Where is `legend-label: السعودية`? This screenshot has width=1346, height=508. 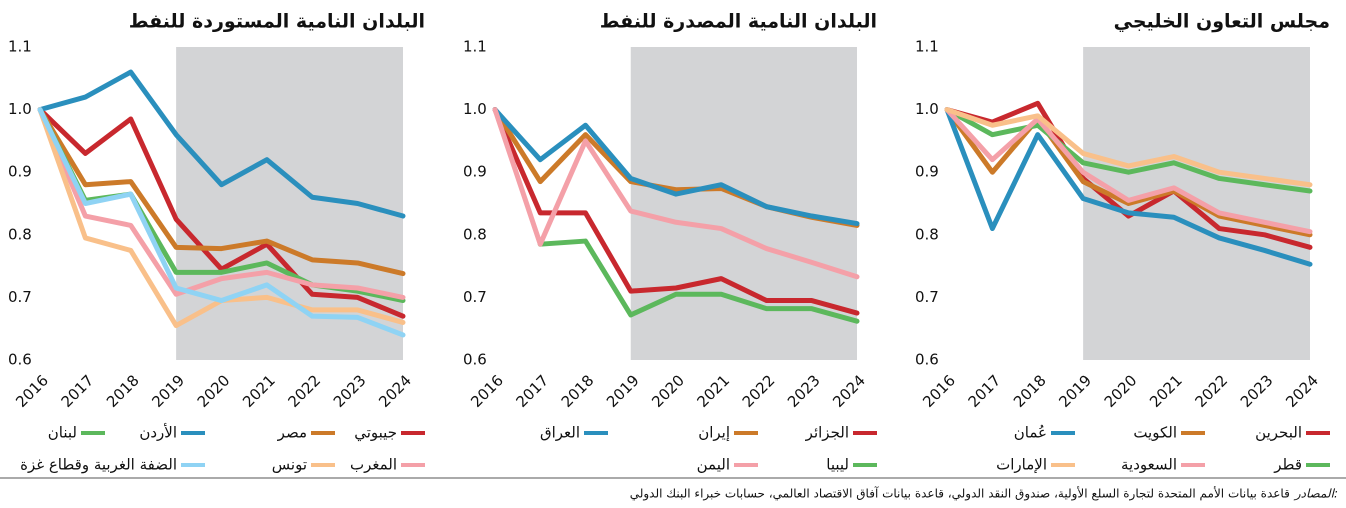
legend-label: السعودية is located at coordinates (1149, 465).